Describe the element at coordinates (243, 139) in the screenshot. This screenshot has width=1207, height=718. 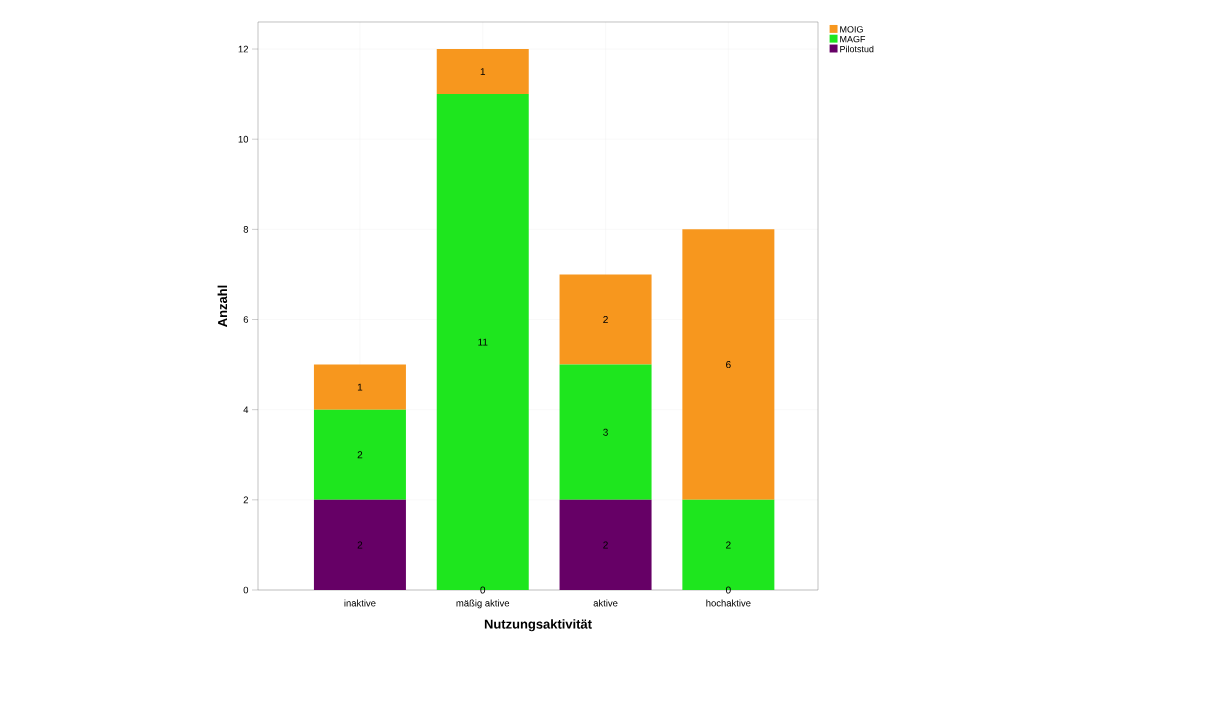
I see `y-tick-label: 10` at that location.